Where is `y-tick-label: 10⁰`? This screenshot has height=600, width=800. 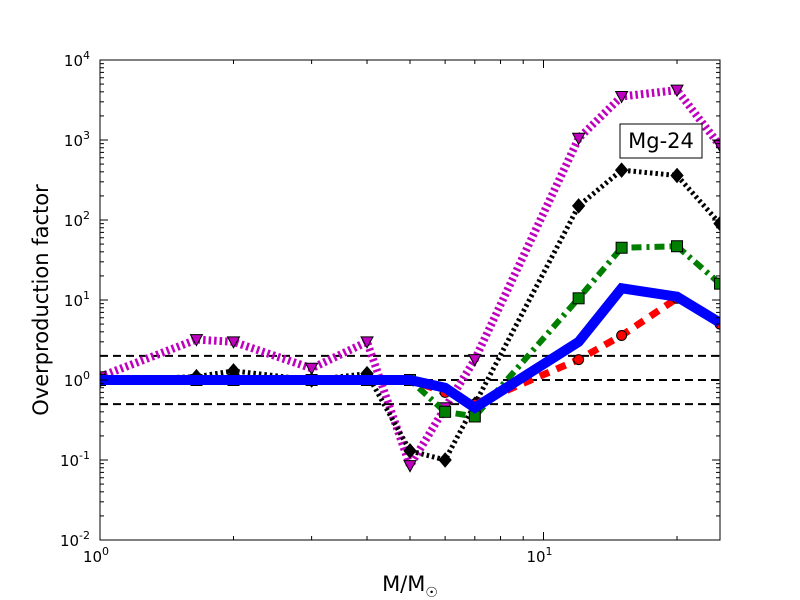 y-tick-label: 10⁰ is located at coordinates (77, 379).